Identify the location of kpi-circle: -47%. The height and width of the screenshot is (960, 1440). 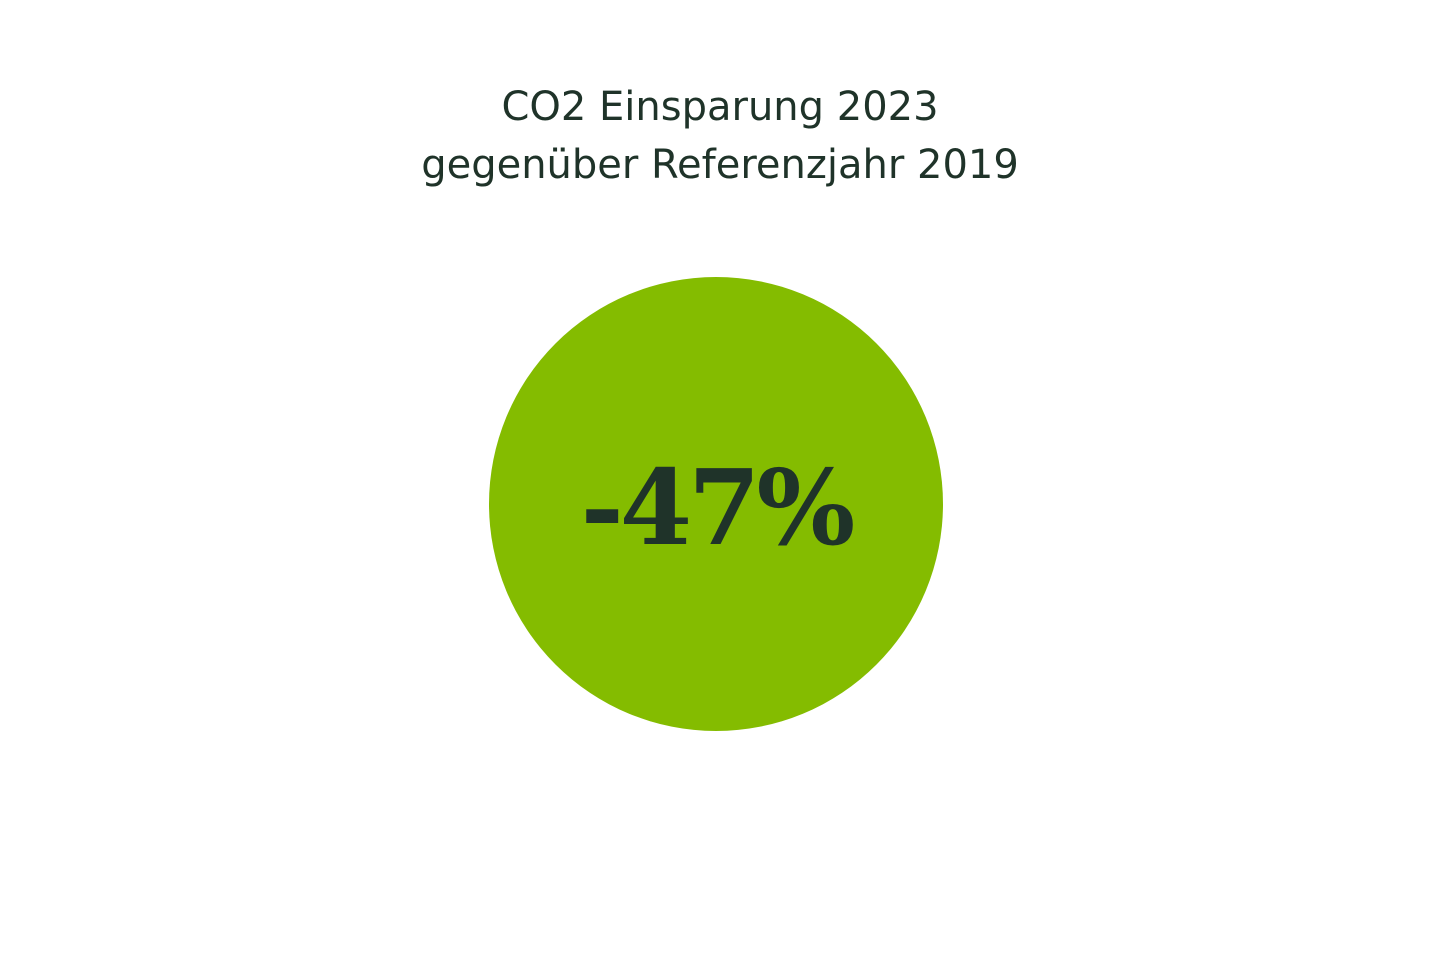
(716, 504).